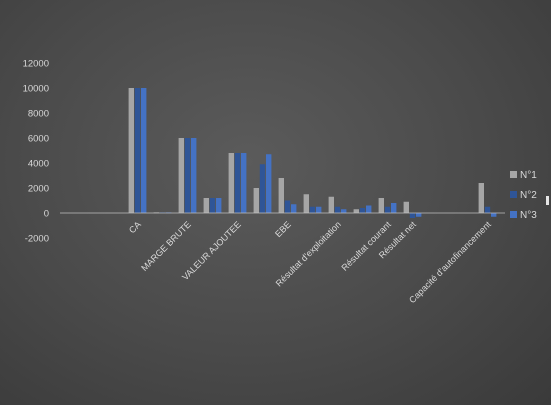 This screenshot has width=551, height=405. I want to click on y-tick-label: 10000, so click(36, 89).